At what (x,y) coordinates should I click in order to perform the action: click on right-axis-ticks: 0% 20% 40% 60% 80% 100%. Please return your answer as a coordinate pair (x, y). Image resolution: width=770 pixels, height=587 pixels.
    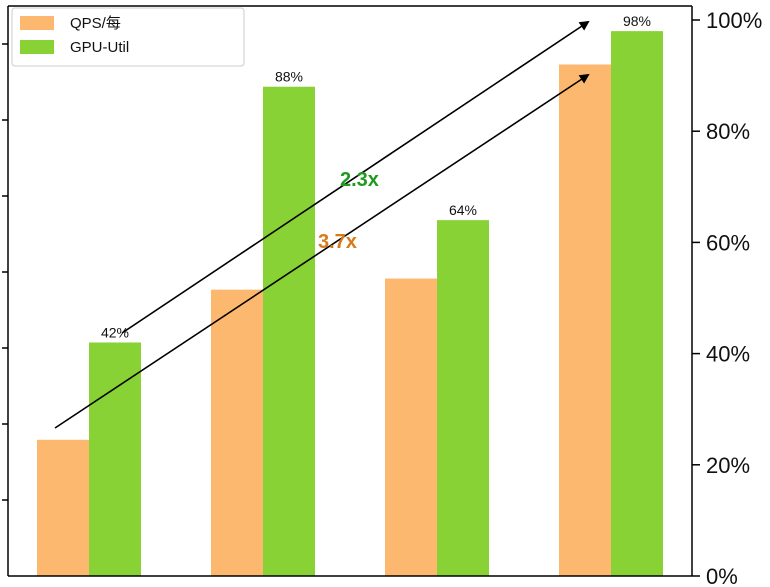
    Looking at the image, I should click on (727, 297).